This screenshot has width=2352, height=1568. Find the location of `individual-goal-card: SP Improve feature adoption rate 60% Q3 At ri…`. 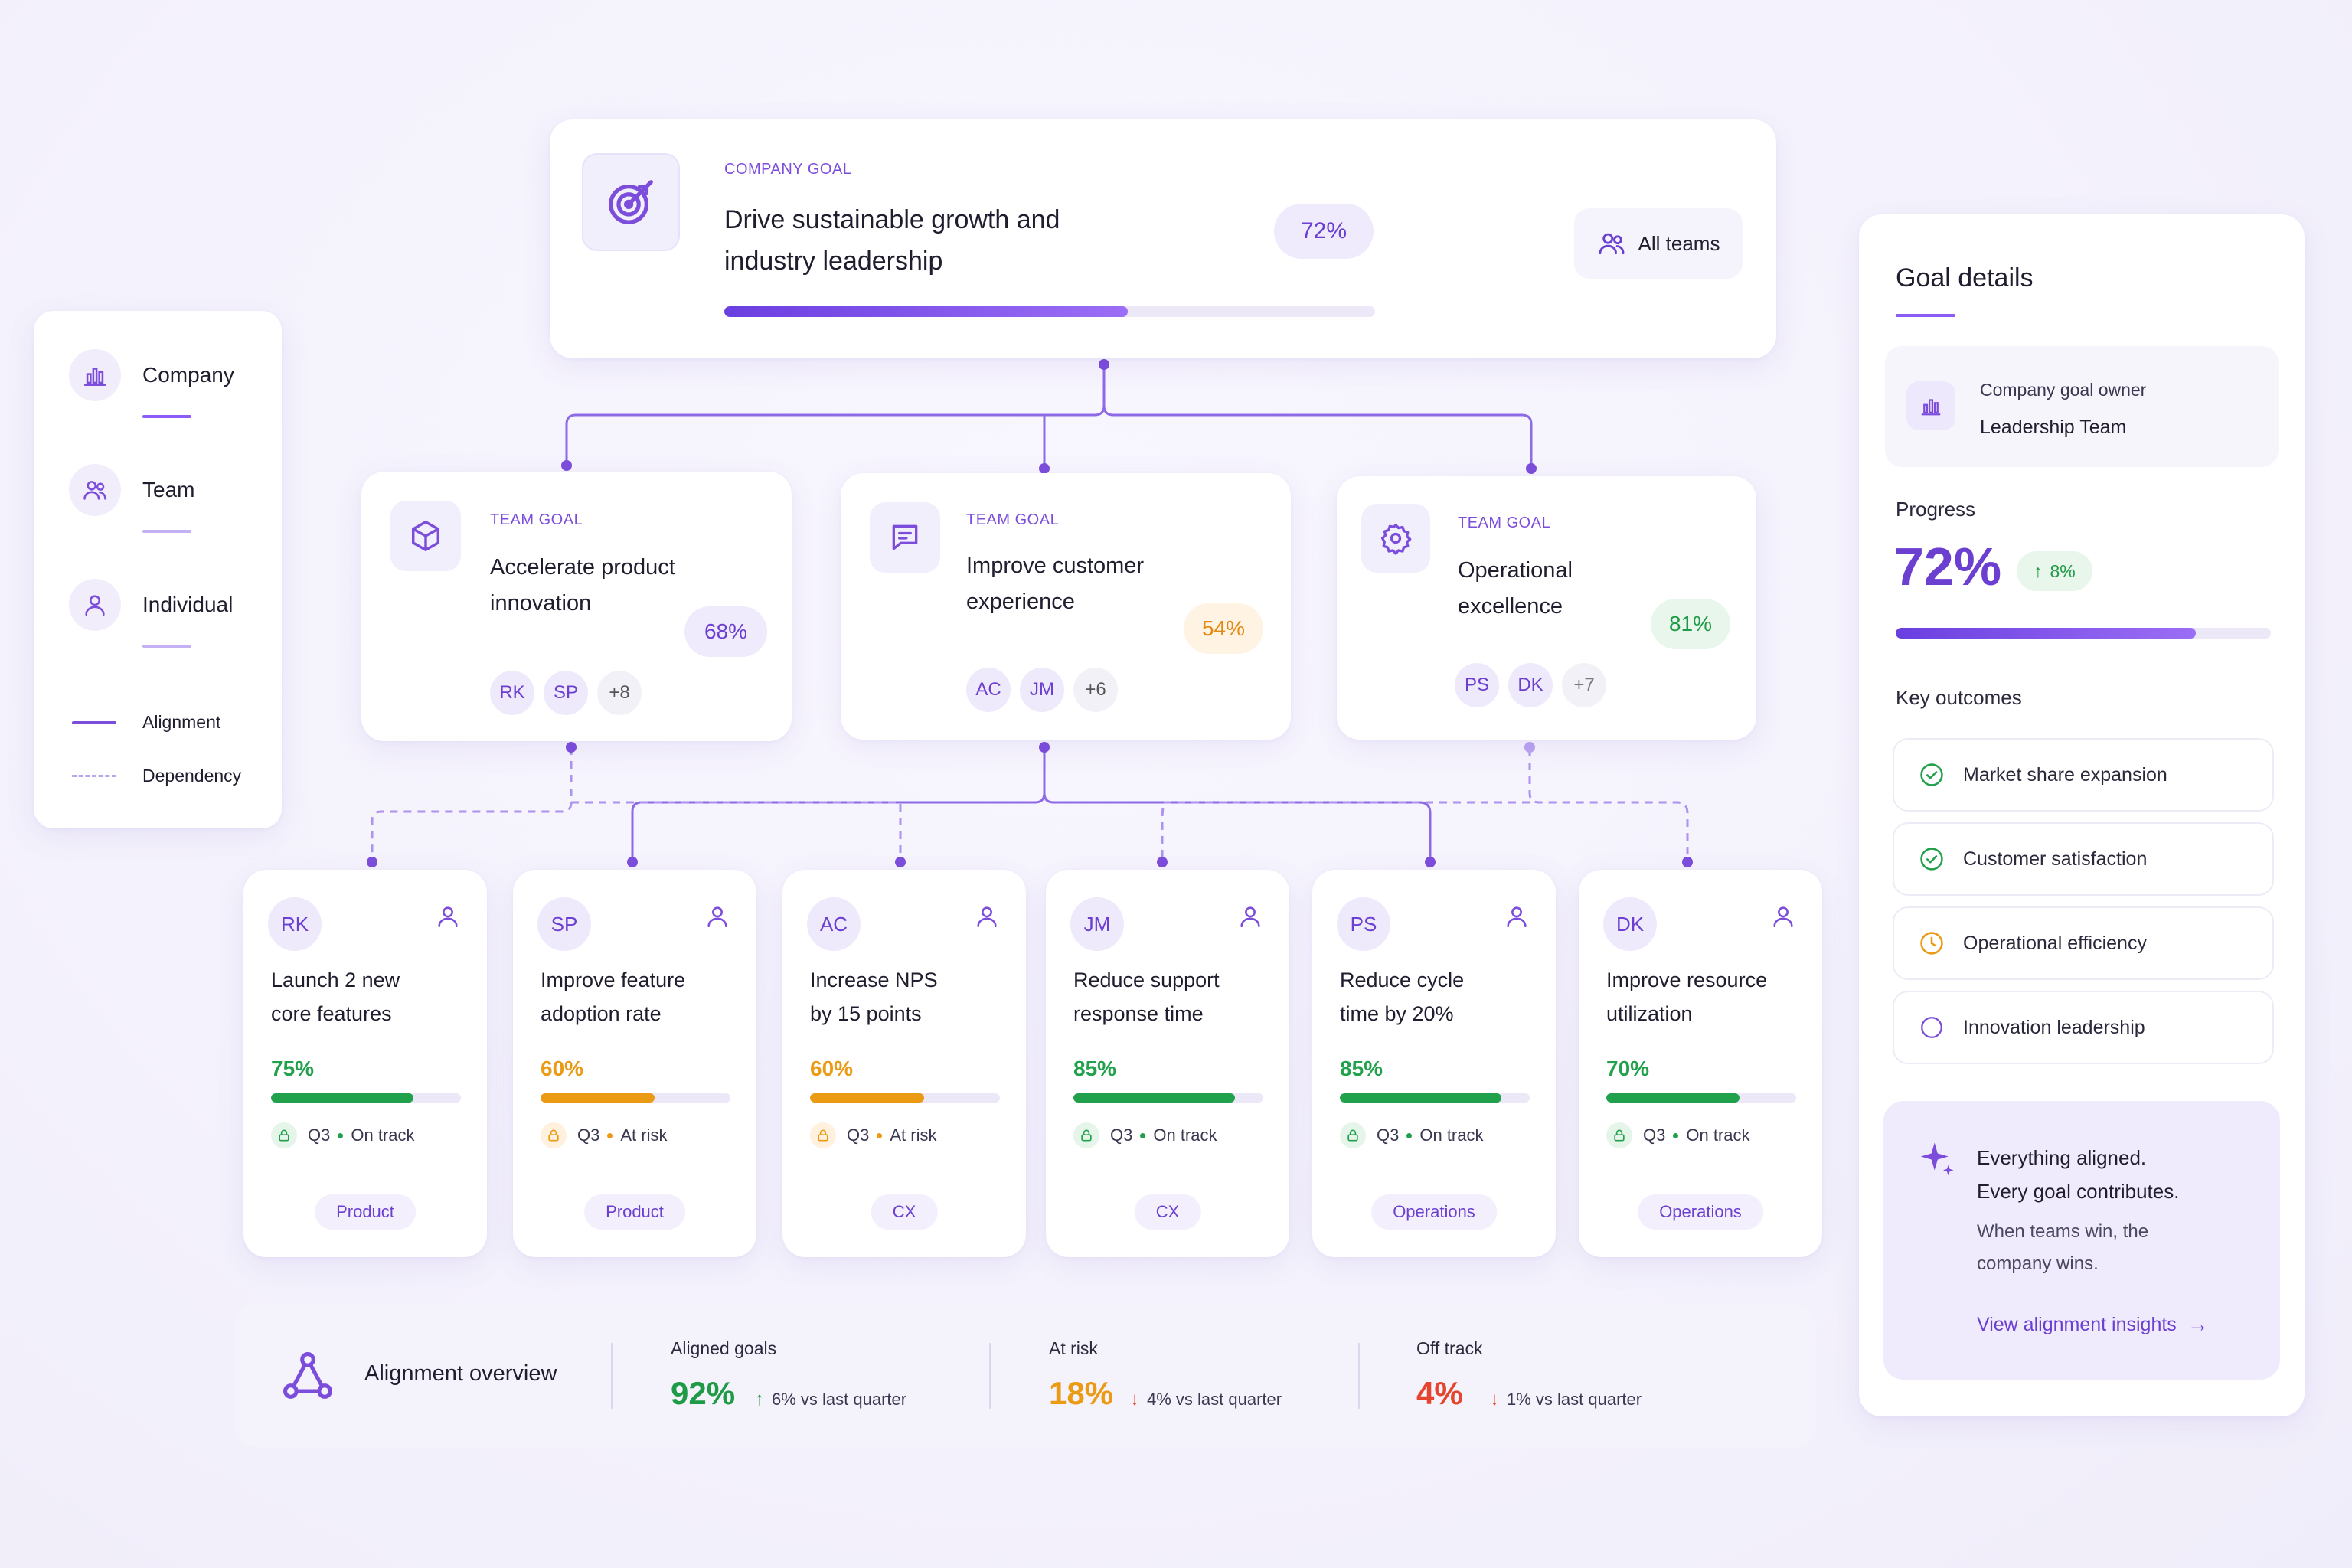

individual-goal-card: SP Improve feature adoption rate 60% Q3 At ri… is located at coordinates (634, 1063).